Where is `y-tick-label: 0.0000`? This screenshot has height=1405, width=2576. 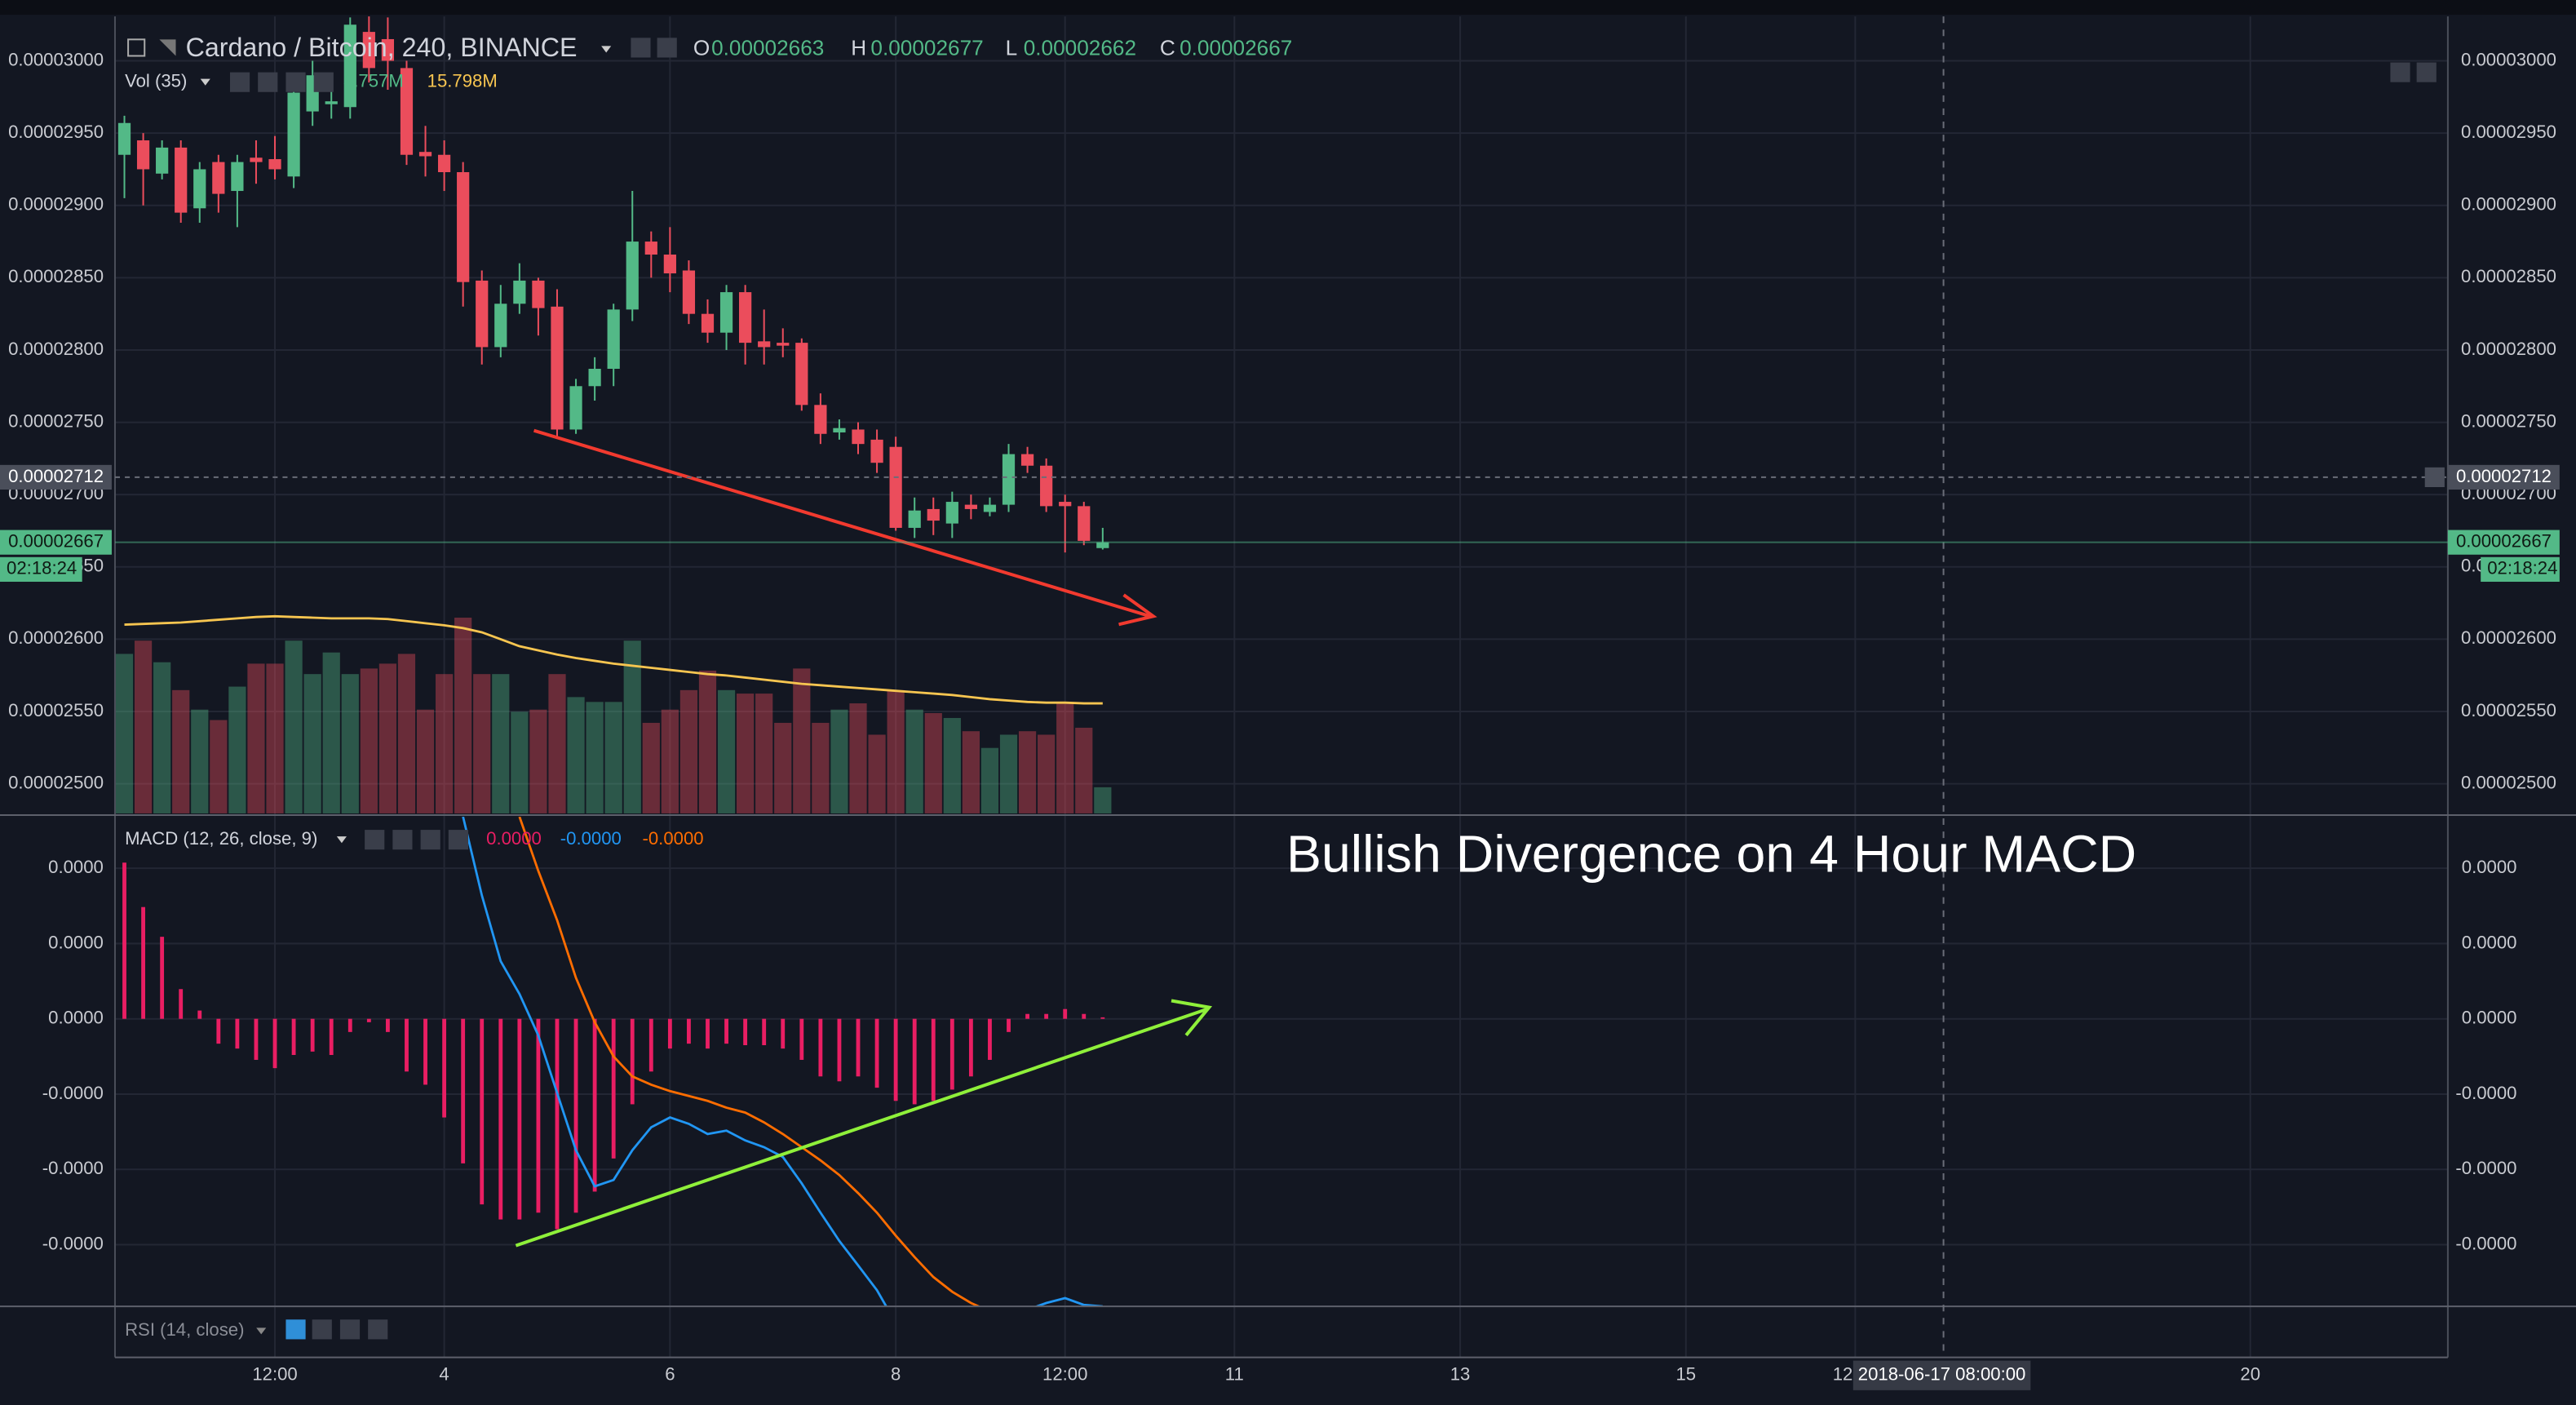
y-tick-label: 0.0000 is located at coordinates (76, 942).